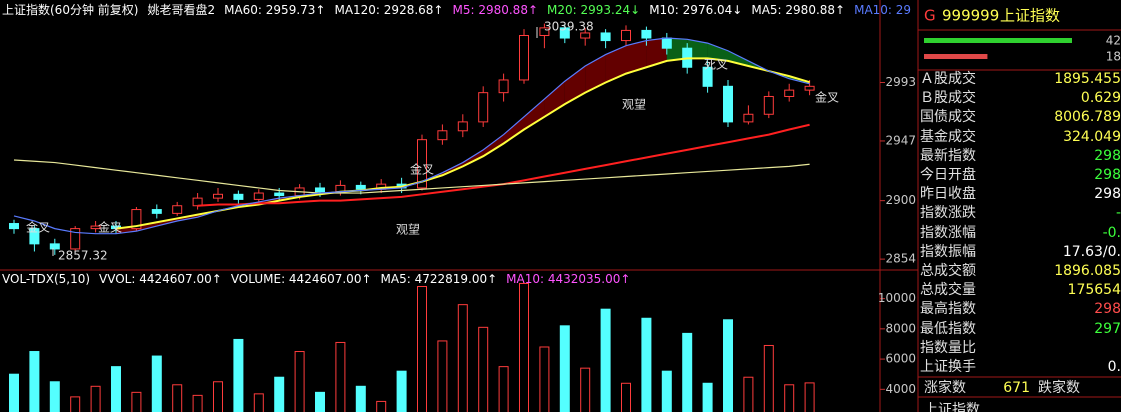  Describe the element at coordinates (948, 213) in the screenshot. I see `quote-label: 指数涨跌` at that location.